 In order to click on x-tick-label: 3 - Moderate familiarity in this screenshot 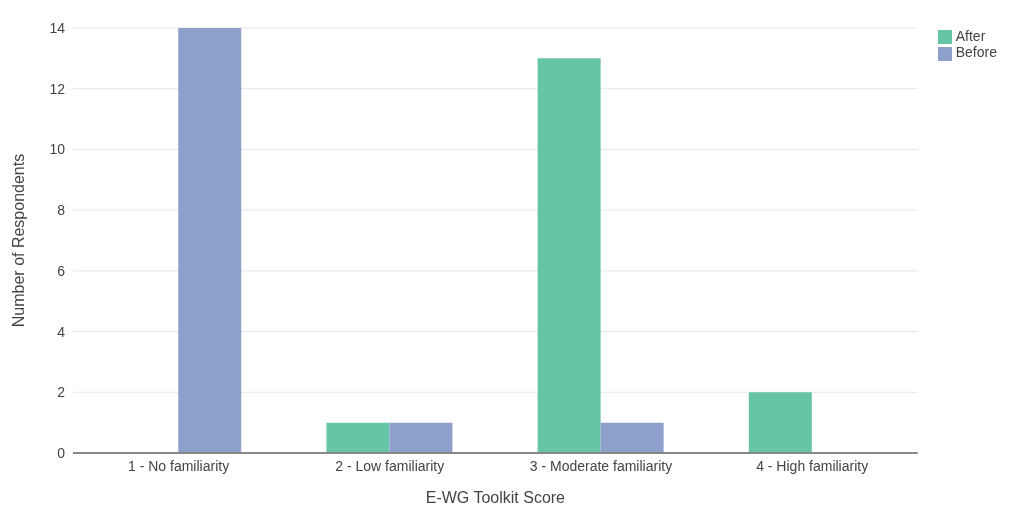, I will do `click(601, 465)`.